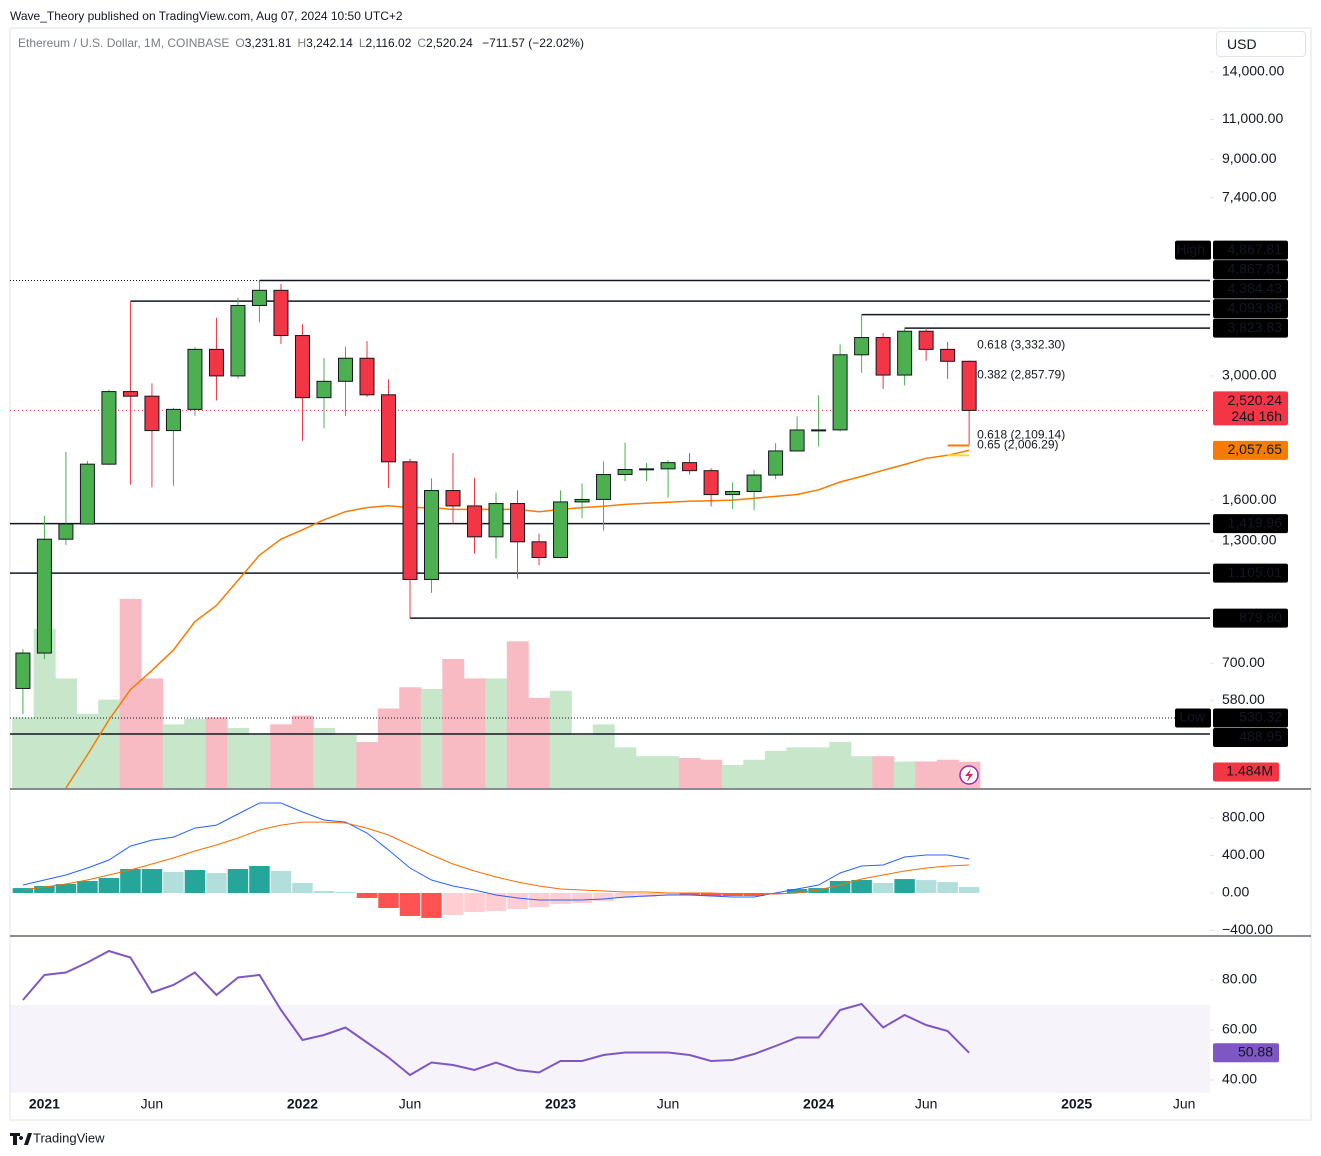 The image size is (1321, 1156). What do you see at coordinates (21, 1139) in the screenshot?
I see `brand-logo` at bounding box center [21, 1139].